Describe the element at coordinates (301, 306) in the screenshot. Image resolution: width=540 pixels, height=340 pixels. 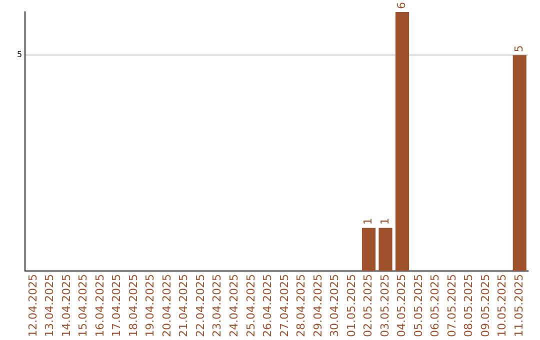
I see `x-tick-label: 28.04.2025` at that location.